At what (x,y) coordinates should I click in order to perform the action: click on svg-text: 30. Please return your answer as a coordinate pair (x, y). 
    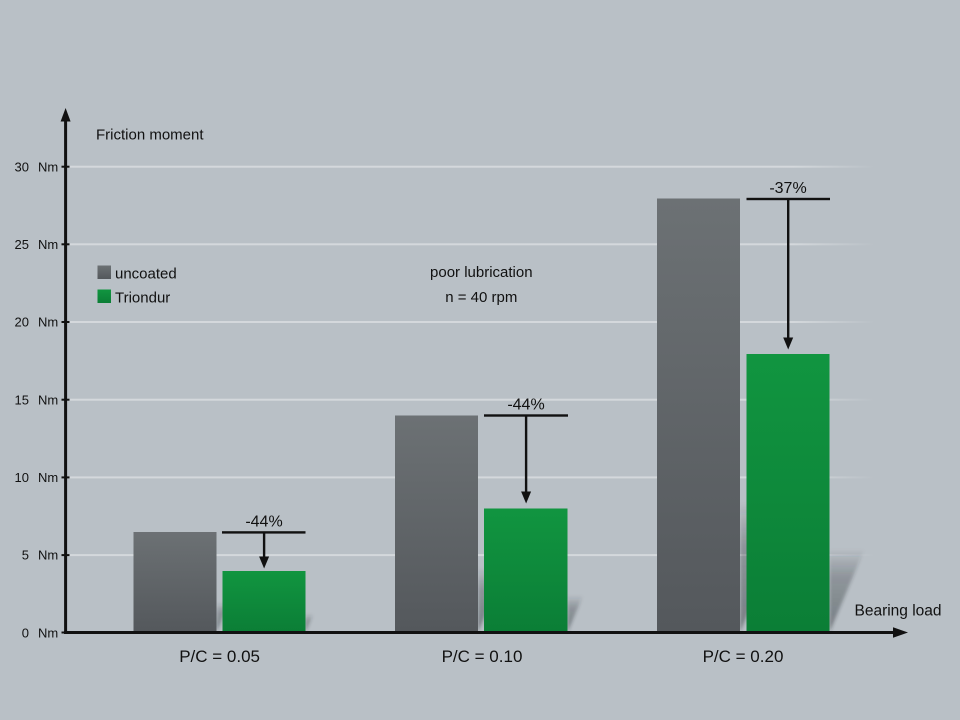
    Looking at the image, I should click on (22, 166).